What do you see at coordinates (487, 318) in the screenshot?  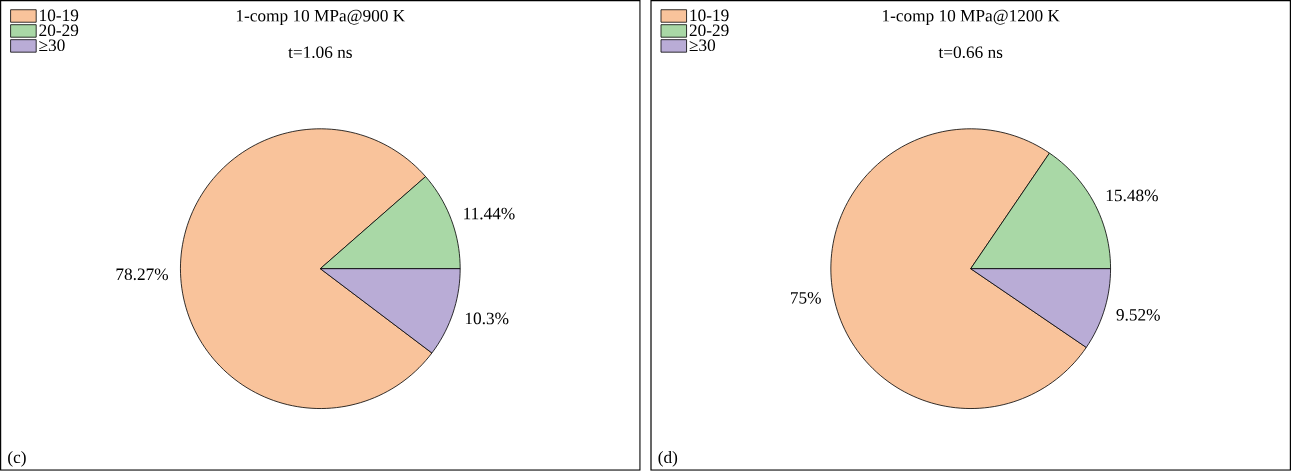 I see `data-label: 10.3%` at bounding box center [487, 318].